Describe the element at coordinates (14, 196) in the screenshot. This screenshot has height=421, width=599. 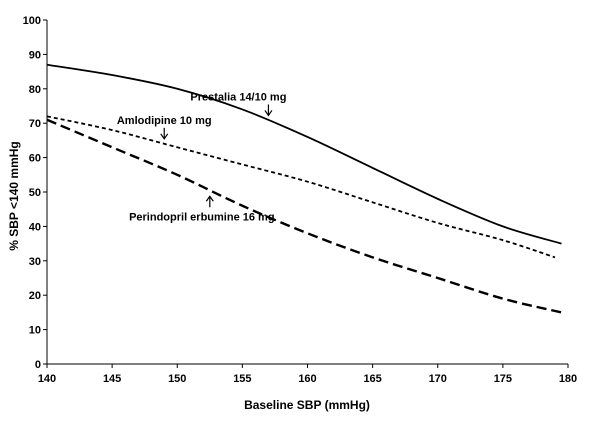
I see `y-axis-label: % SBP <140 mmHg` at that location.